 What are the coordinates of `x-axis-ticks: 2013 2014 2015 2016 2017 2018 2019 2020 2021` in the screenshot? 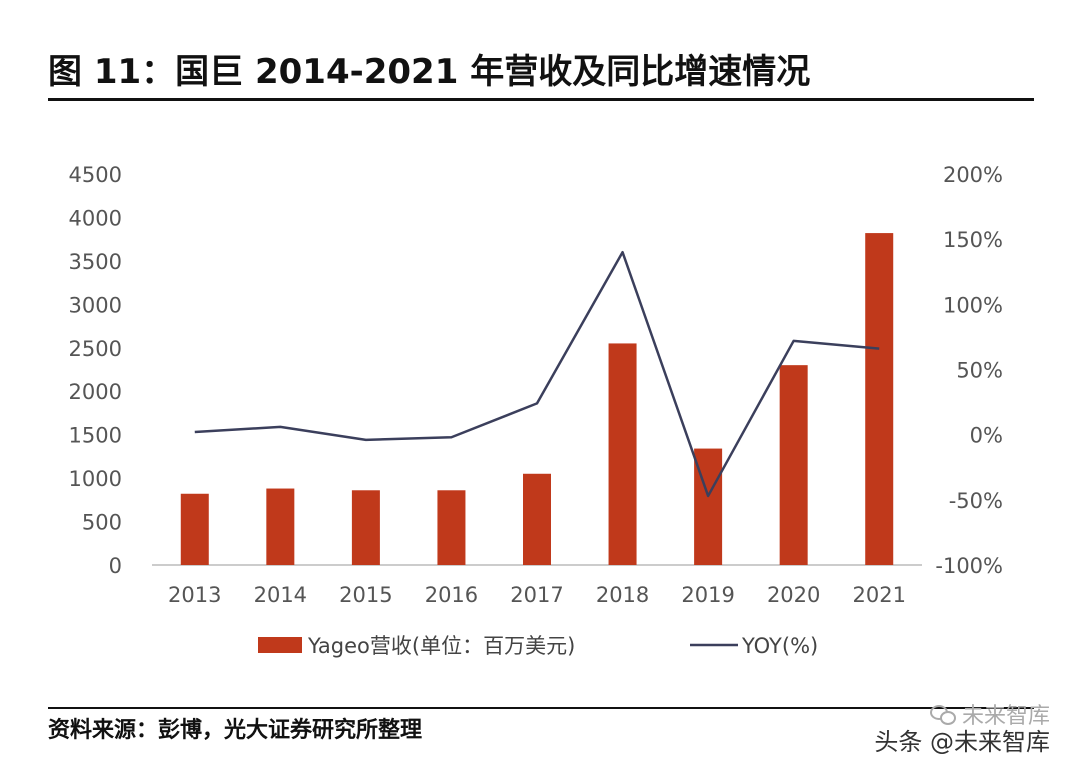 It's located at (537, 595).